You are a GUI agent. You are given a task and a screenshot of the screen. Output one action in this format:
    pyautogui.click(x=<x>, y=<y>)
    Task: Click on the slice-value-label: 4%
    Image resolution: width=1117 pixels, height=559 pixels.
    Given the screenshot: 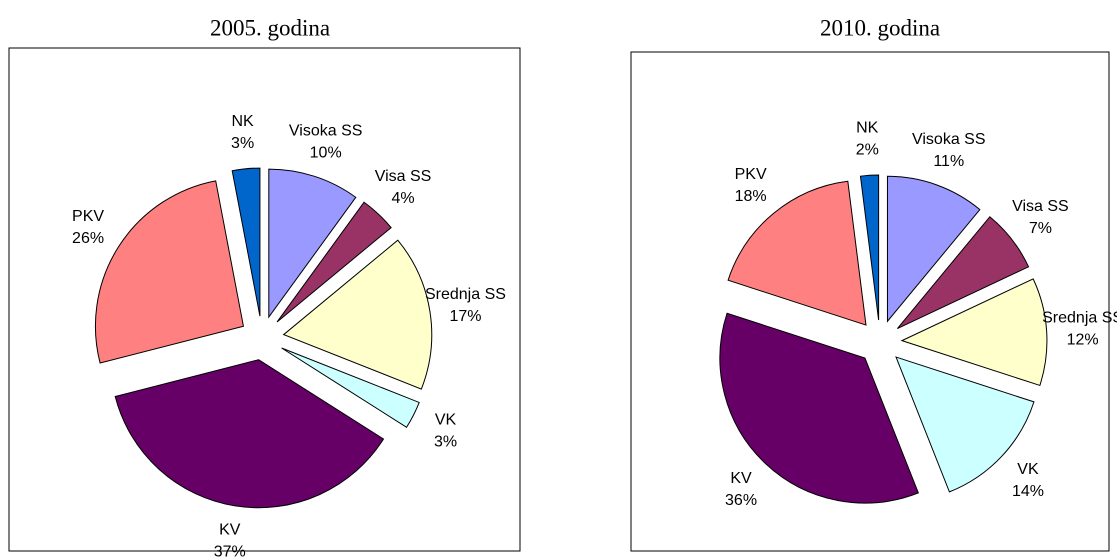 What is the action you would take?
    pyautogui.click(x=402, y=198)
    